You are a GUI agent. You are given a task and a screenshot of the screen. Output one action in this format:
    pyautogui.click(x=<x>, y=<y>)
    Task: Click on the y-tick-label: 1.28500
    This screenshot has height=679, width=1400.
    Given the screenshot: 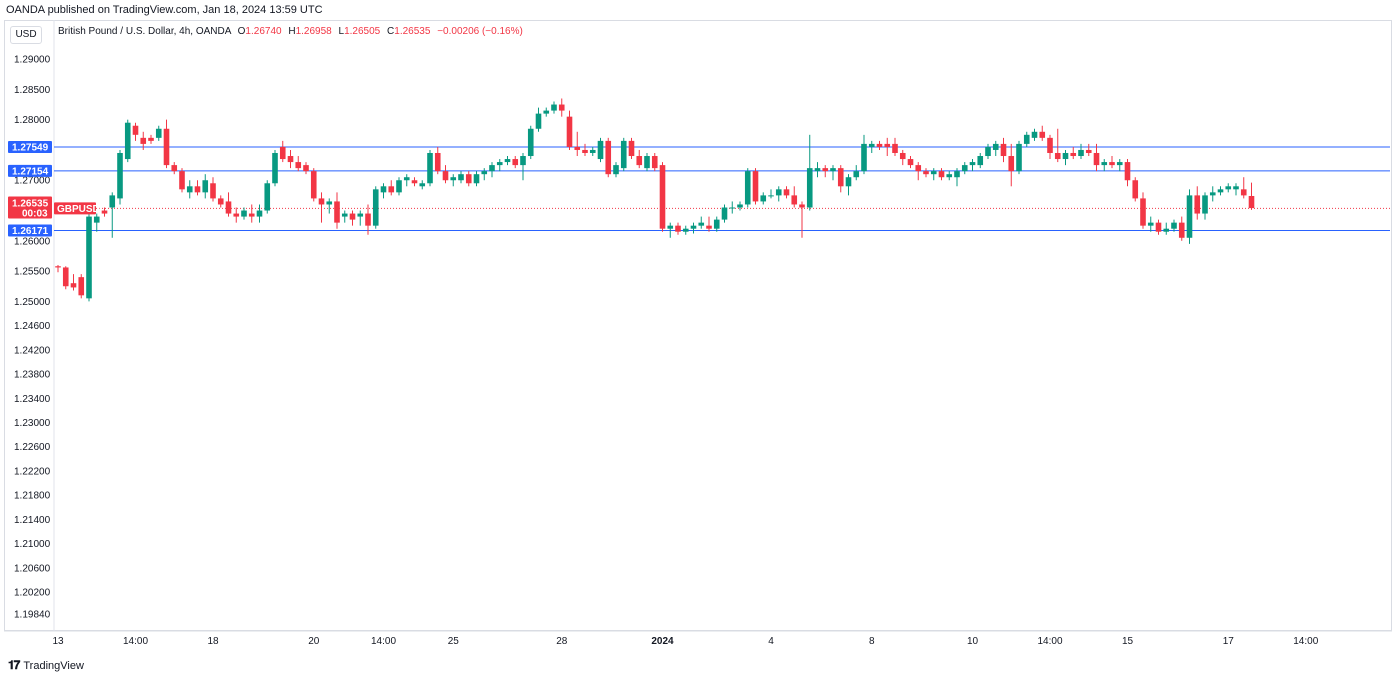 What is the action you would take?
    pyautogui.click(x=32, y=90)
    